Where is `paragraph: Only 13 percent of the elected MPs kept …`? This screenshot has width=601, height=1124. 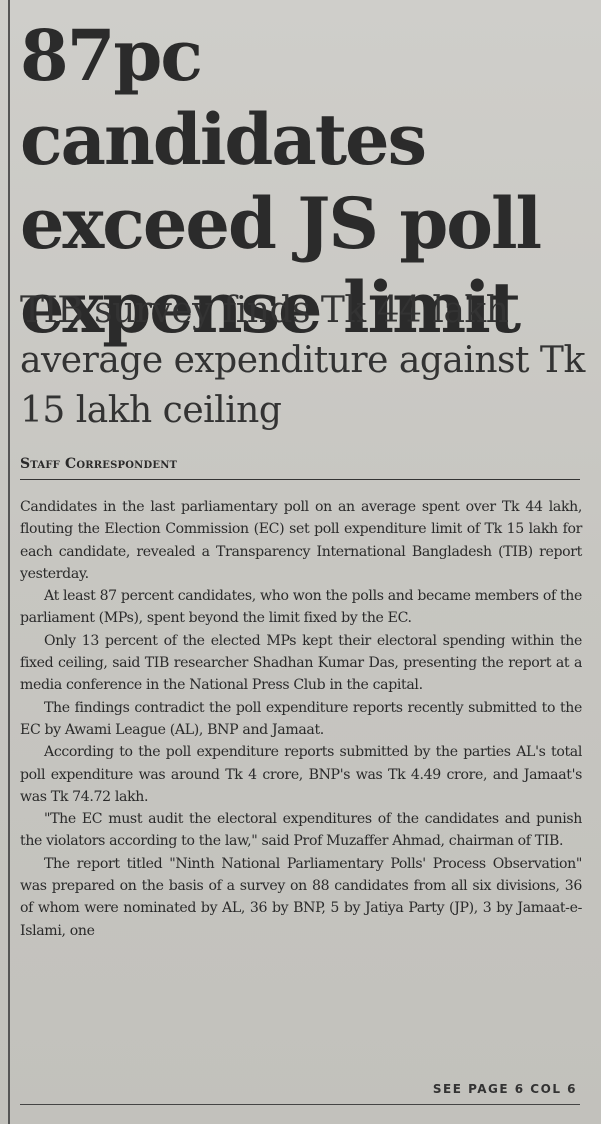 paragraph: Only 13 percent of the elected MPs kept … is located at coordinates (301, 663).